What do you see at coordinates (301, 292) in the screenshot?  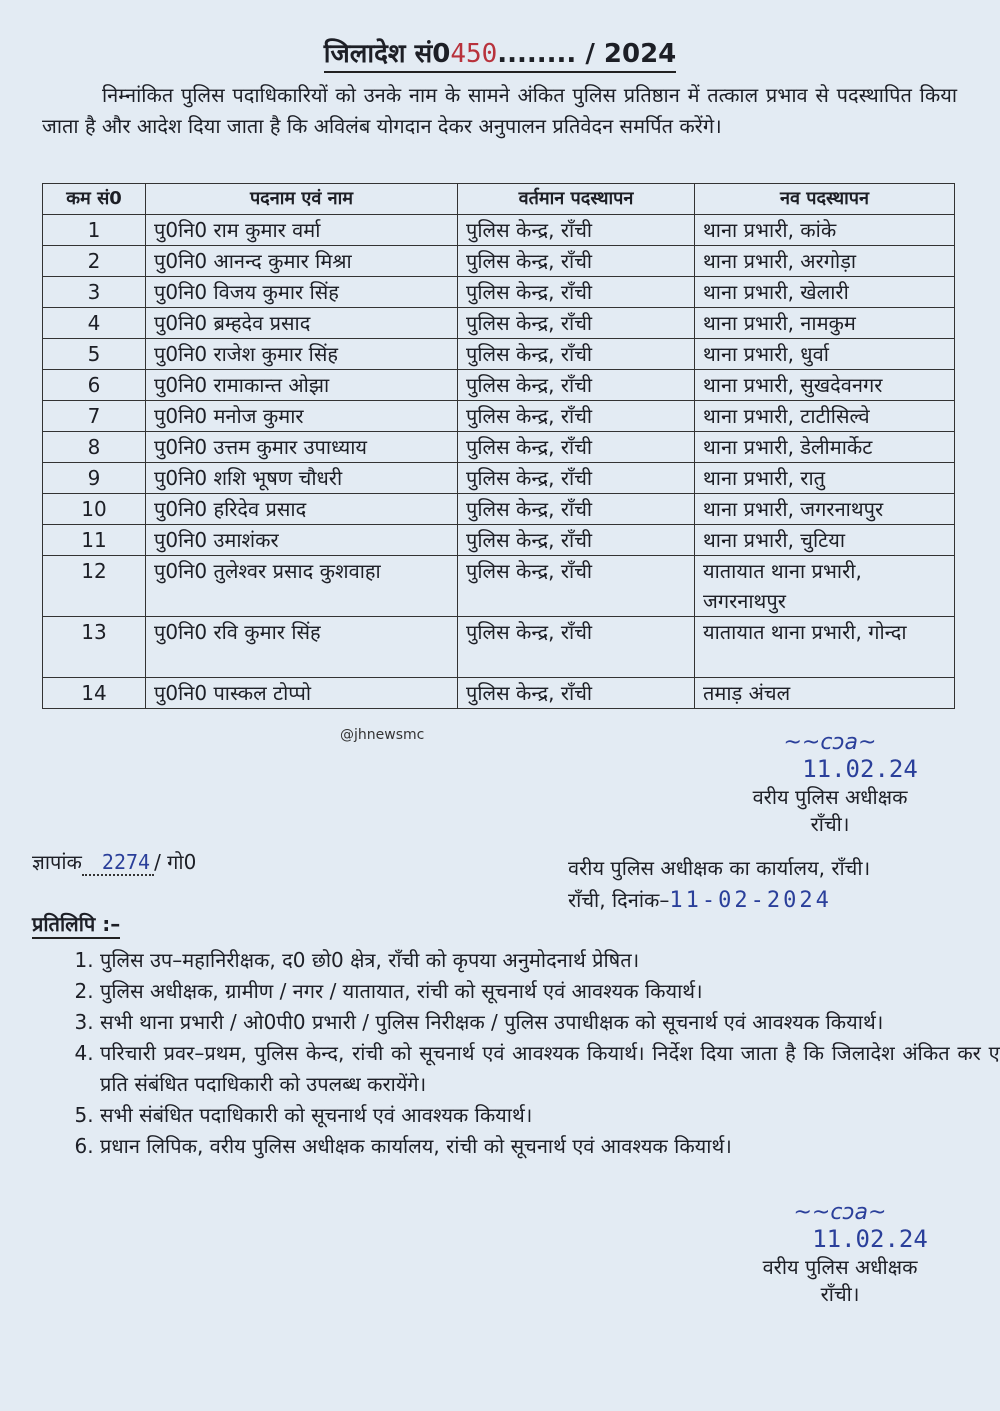 I see `name-cell: पु0नि0 विजय कुमार सिंह` at bounding box center [301, 292].